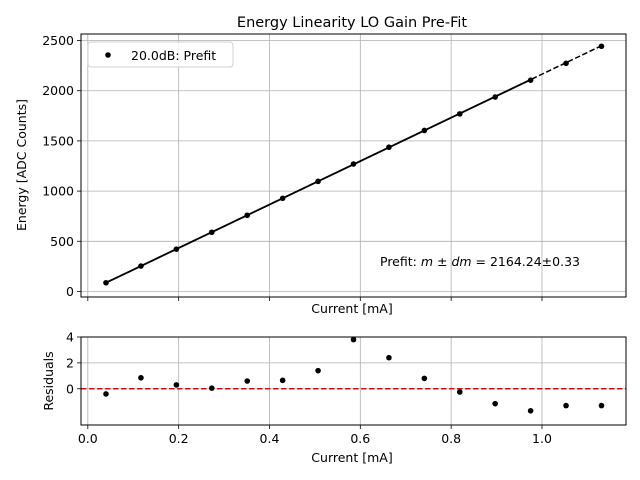 The width and height of the screenshot is (640, 480). Describe the element at coordinates (48, 380) in the screenshot. I see `residual-y-axis-label: Residuals` at that location.